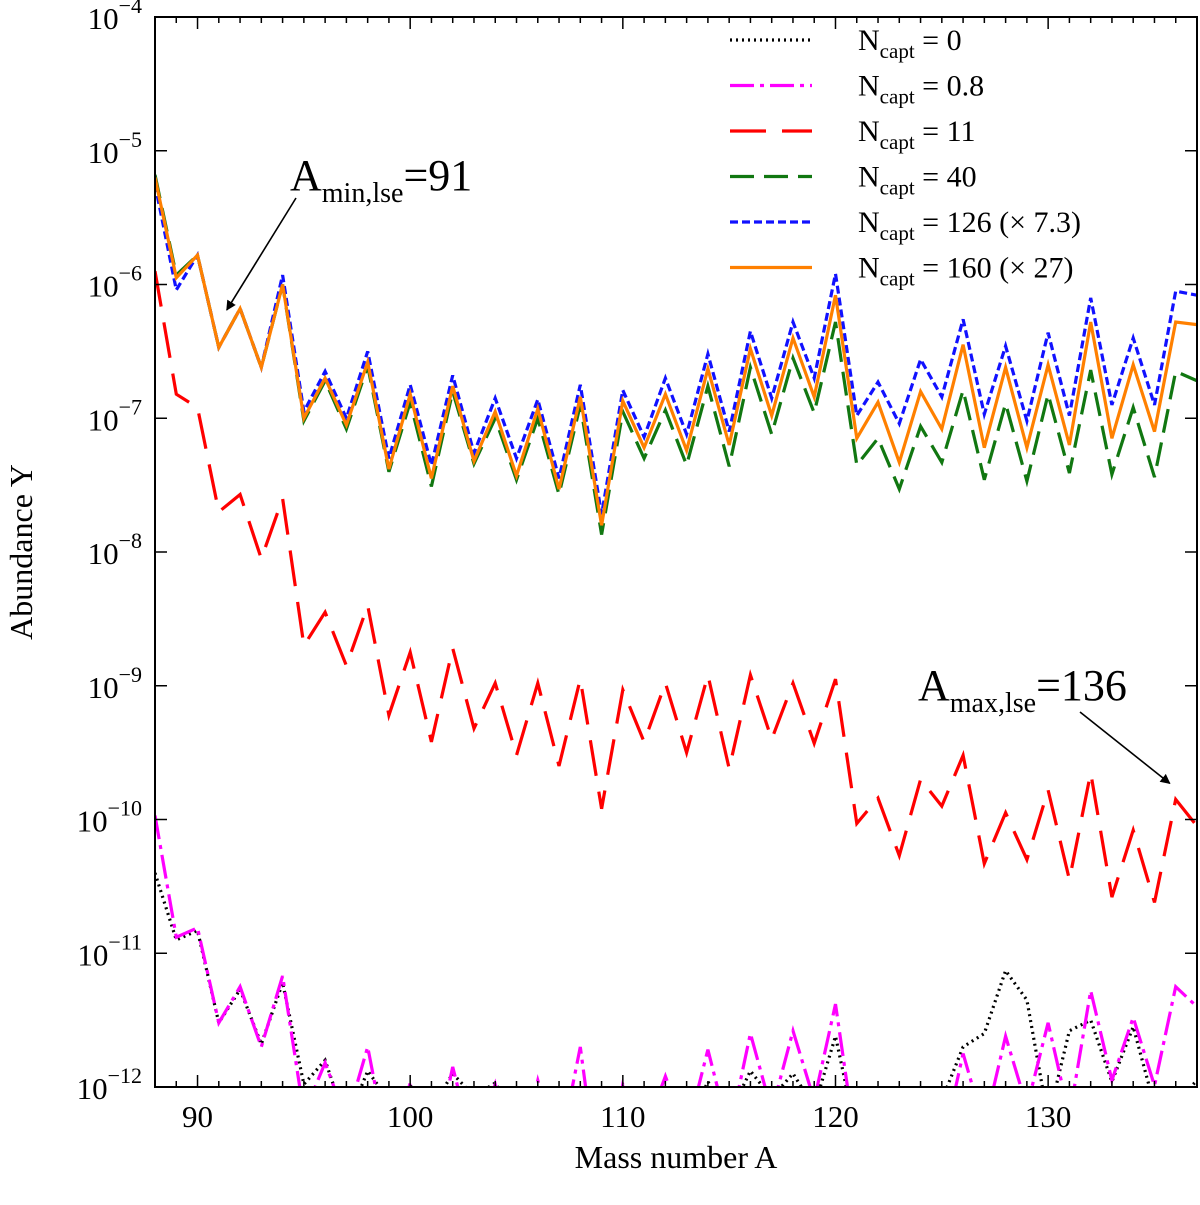 This screenshot has width=1200, height=1205. I want to click on legend-label: Ncapt = 0.8, so click(921, 89).